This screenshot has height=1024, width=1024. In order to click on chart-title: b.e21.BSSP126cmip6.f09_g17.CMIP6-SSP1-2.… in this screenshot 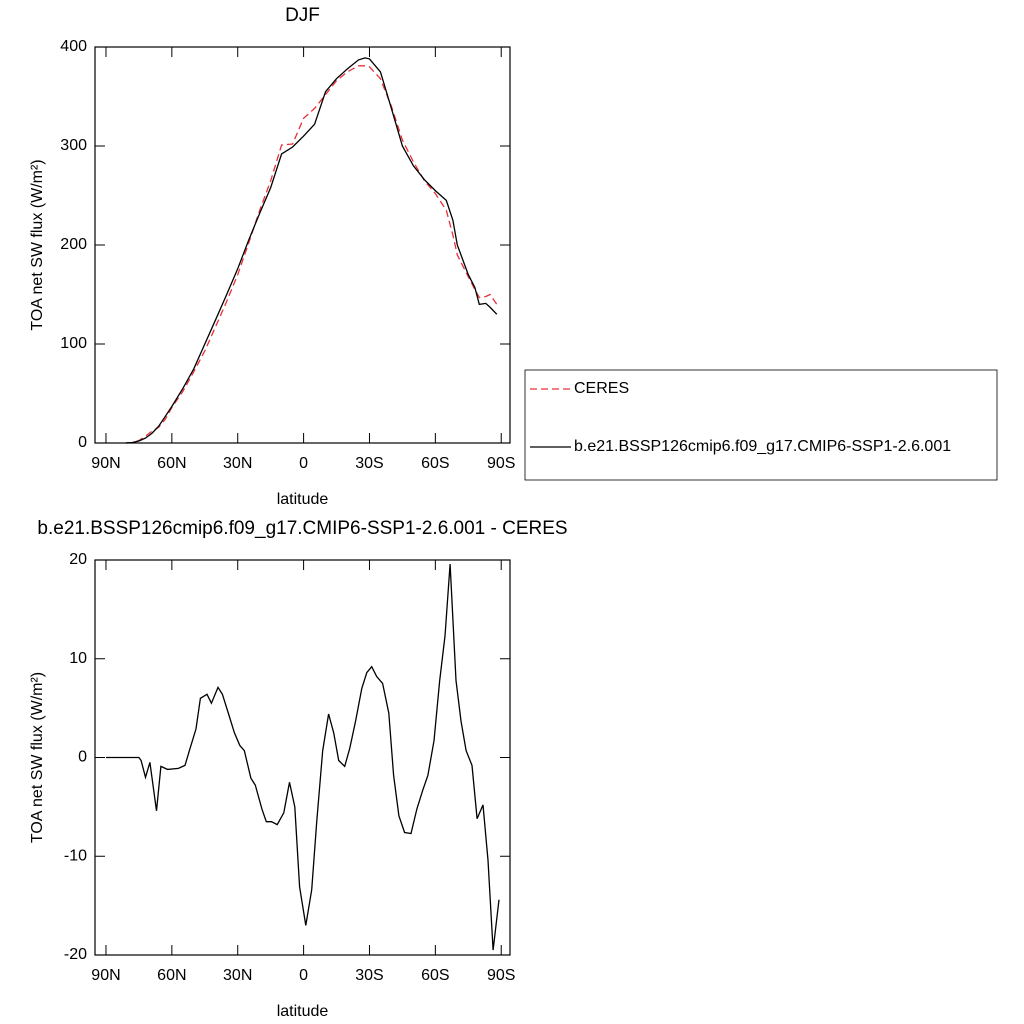, I will do `click(302, 528)`.